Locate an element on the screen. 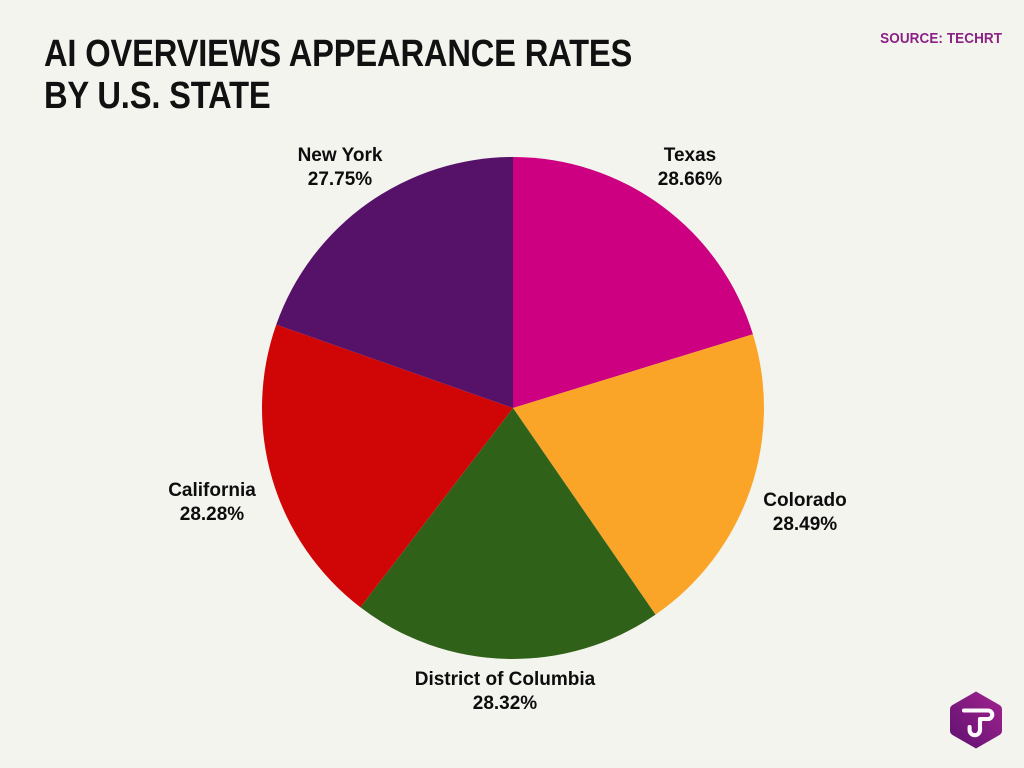 Image resolution: width=1024 pixels, height=768 pixels. slice-label-new-york: New York 27.75% is located at coordinates (340, 168).